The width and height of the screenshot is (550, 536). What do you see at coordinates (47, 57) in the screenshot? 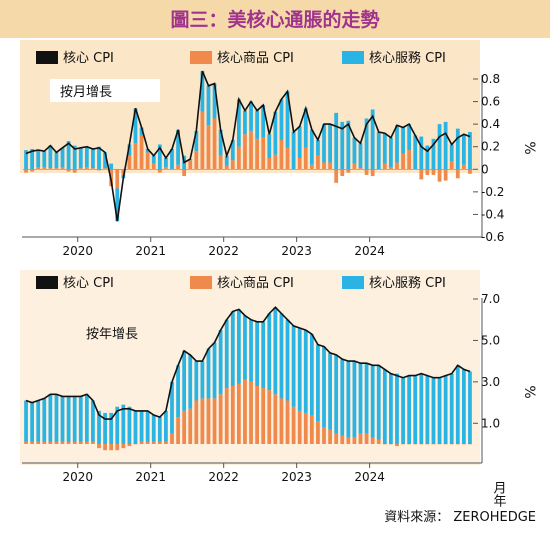
I see `legend-core-swatch` at bounding box center [47, 57].